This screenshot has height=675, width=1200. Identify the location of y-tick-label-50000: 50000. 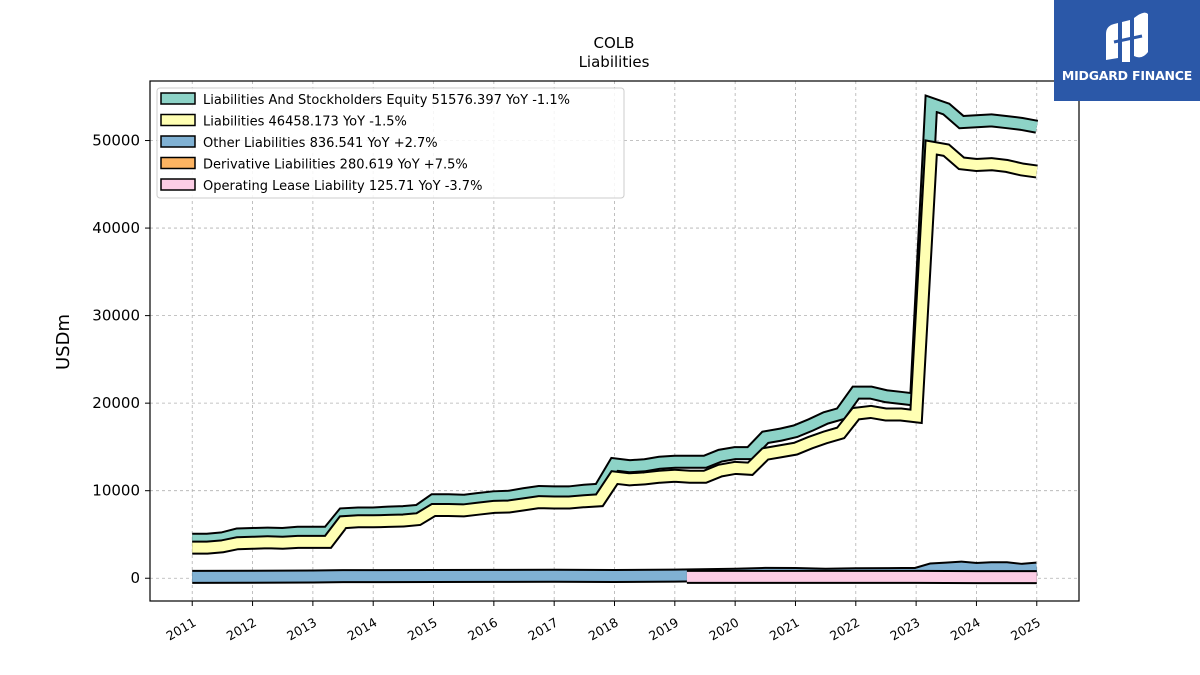
(116, 141).